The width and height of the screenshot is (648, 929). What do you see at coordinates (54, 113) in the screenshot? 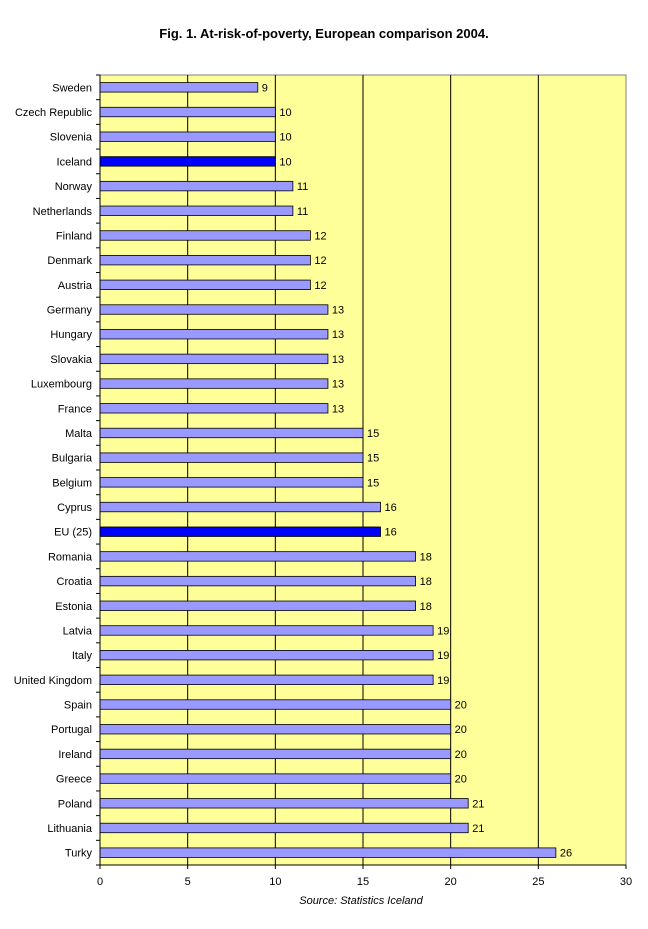
I see `category-label: Czech Republic` at bounding box center [54, 113].